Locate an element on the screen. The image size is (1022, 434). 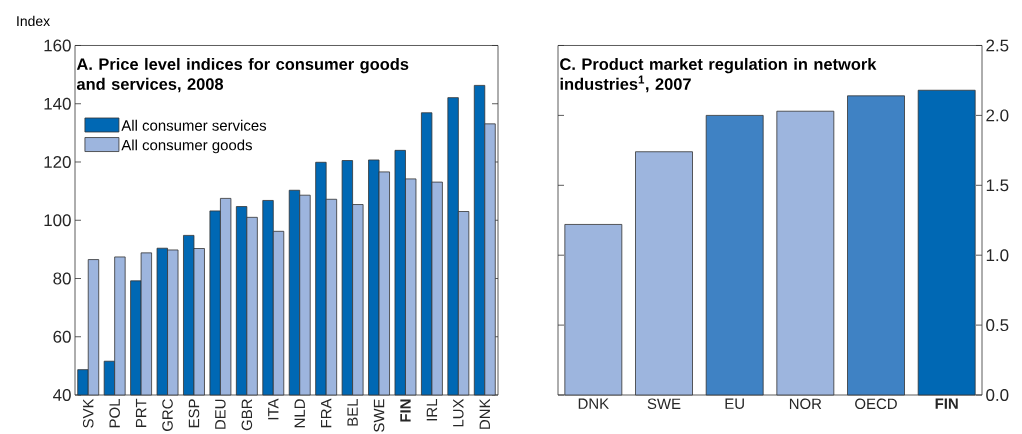
legend-label: All consumer goods is located at coordinates (186, 146).